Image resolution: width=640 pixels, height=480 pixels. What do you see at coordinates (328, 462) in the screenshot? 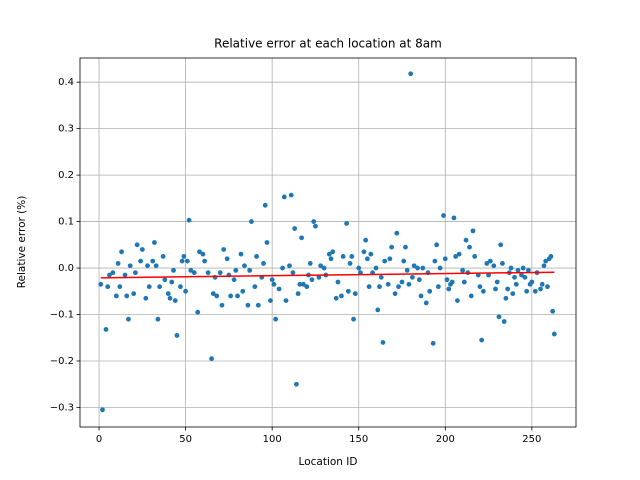
I see `x-axis-label: Location ID` at bounding box center [328, 462].